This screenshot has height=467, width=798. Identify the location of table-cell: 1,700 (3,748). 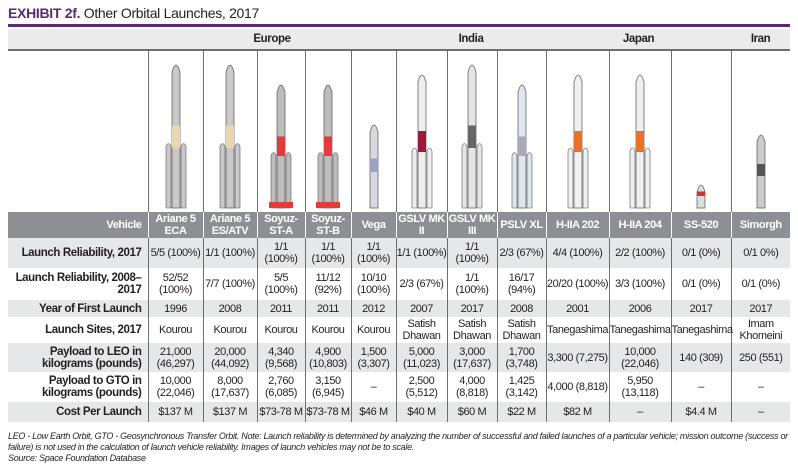
(521, 357).